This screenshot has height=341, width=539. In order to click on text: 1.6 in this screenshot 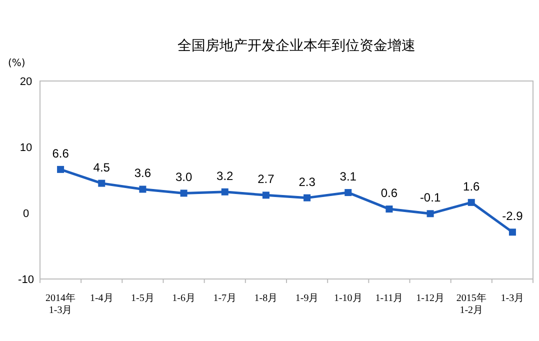, I will do `click(471, 186)`.